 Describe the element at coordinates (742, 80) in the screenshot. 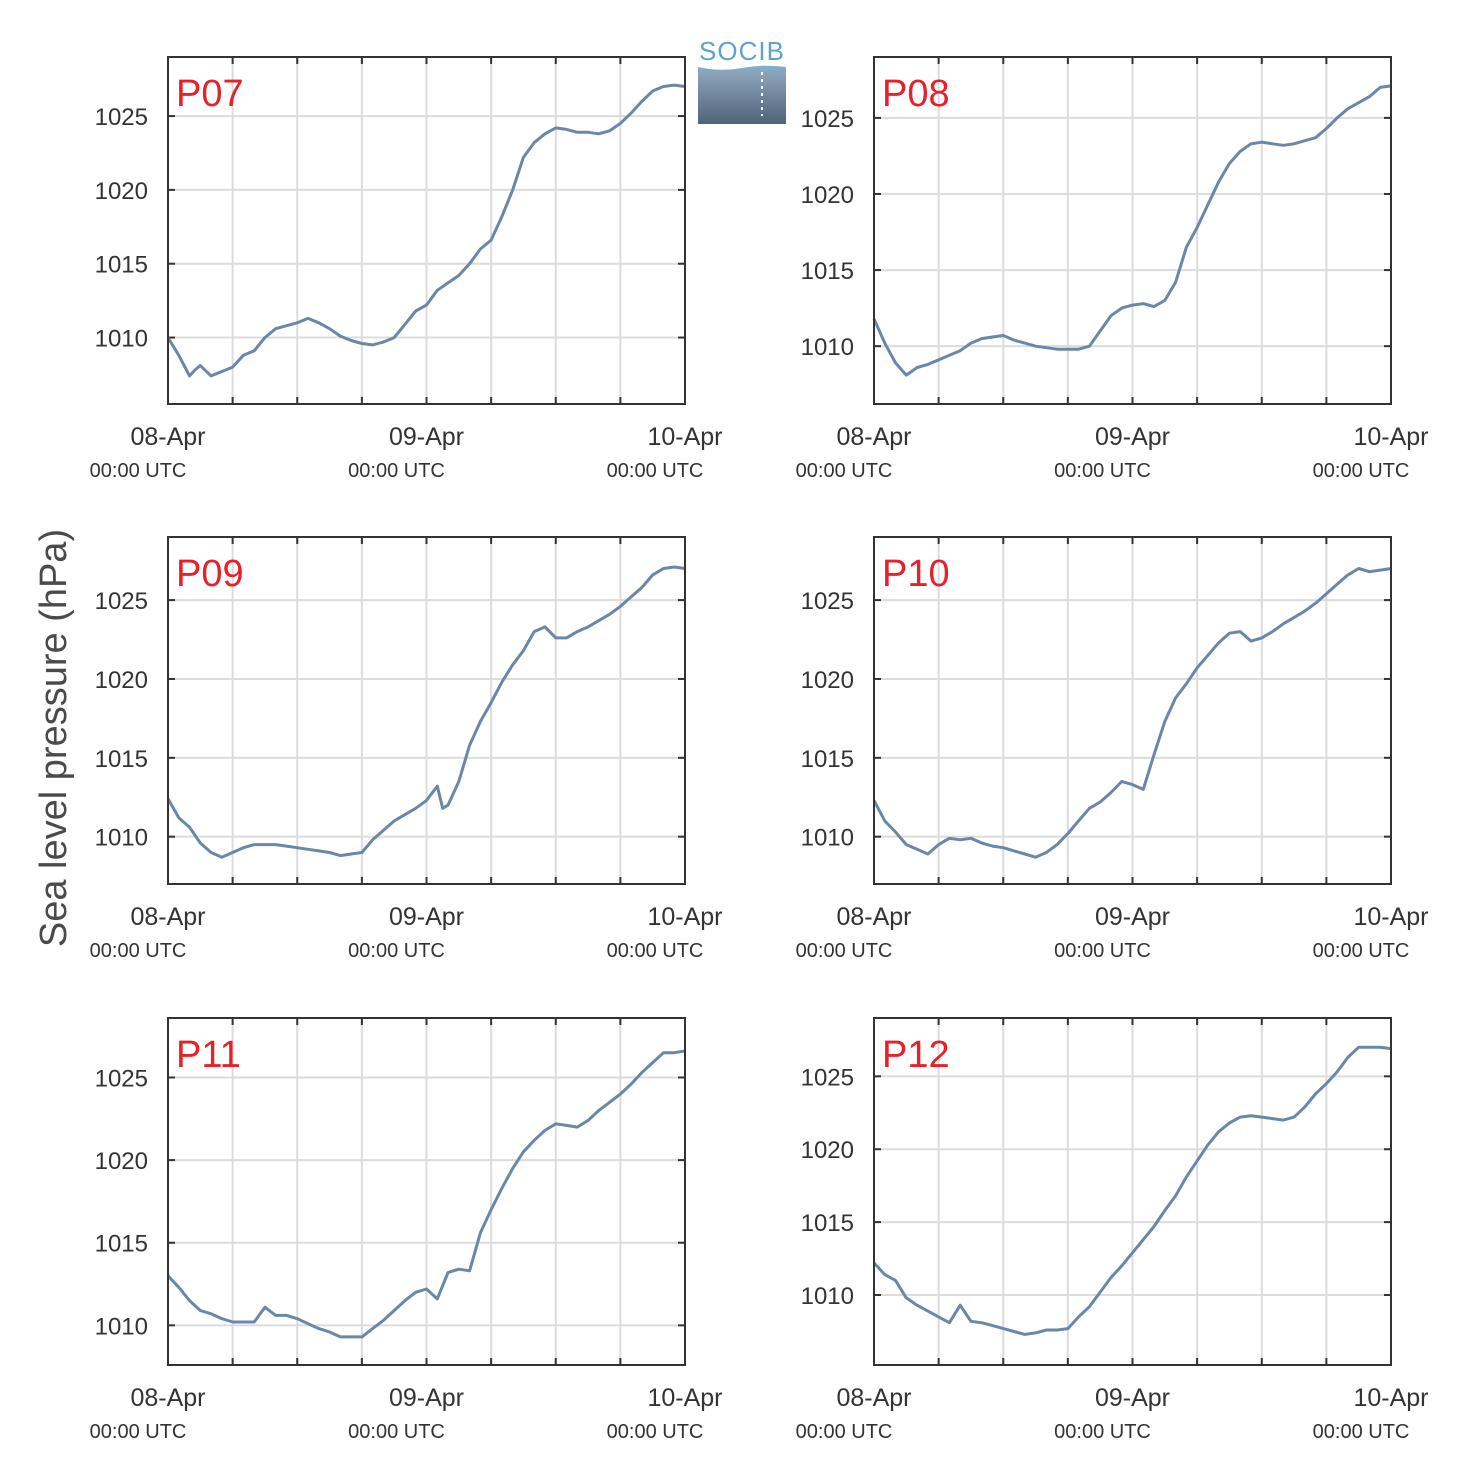

I see `socib-logo: SOCIB` at that location.